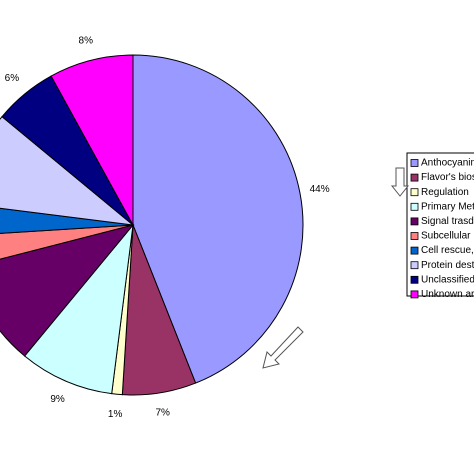  What do you see at coordinates (320, 189) in the screenshot?
I see `data-label: 44%` at bounding box center [320, 189].